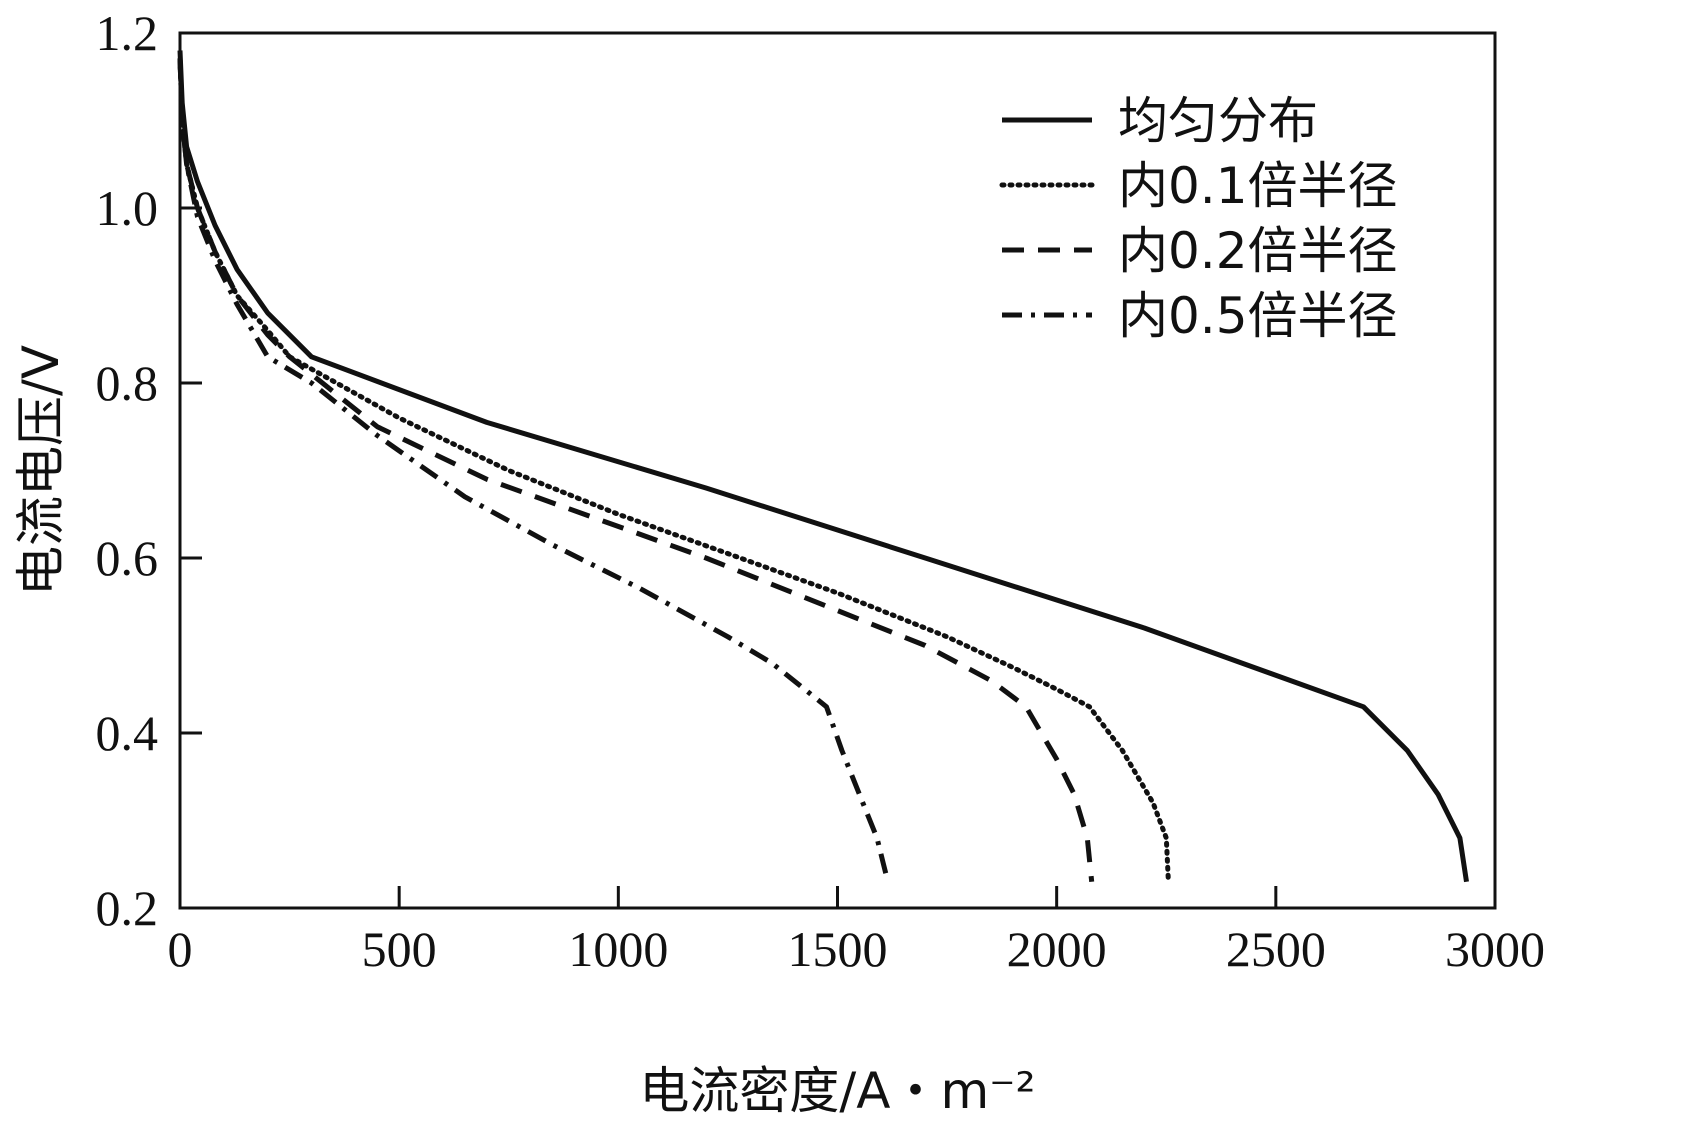 The height and width of the screenshot is (1134, 1689). Describe the element at coordinates (127, 383) in the screenshot. I see `y-tick-label: 0.8` at that location.